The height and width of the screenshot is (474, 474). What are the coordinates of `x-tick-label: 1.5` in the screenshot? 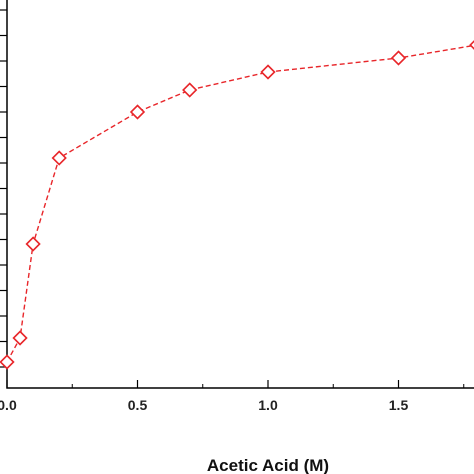 It's located at (399, 405).